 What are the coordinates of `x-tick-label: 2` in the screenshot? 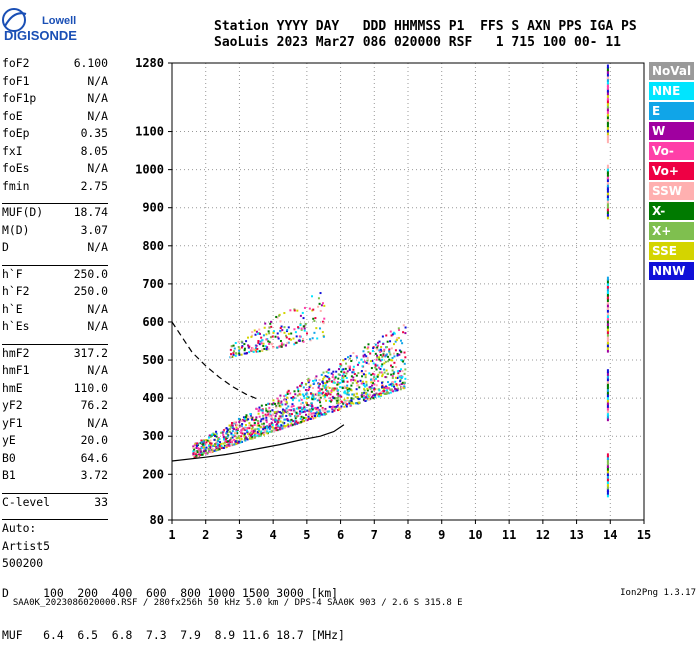 It's located at (205, 535).